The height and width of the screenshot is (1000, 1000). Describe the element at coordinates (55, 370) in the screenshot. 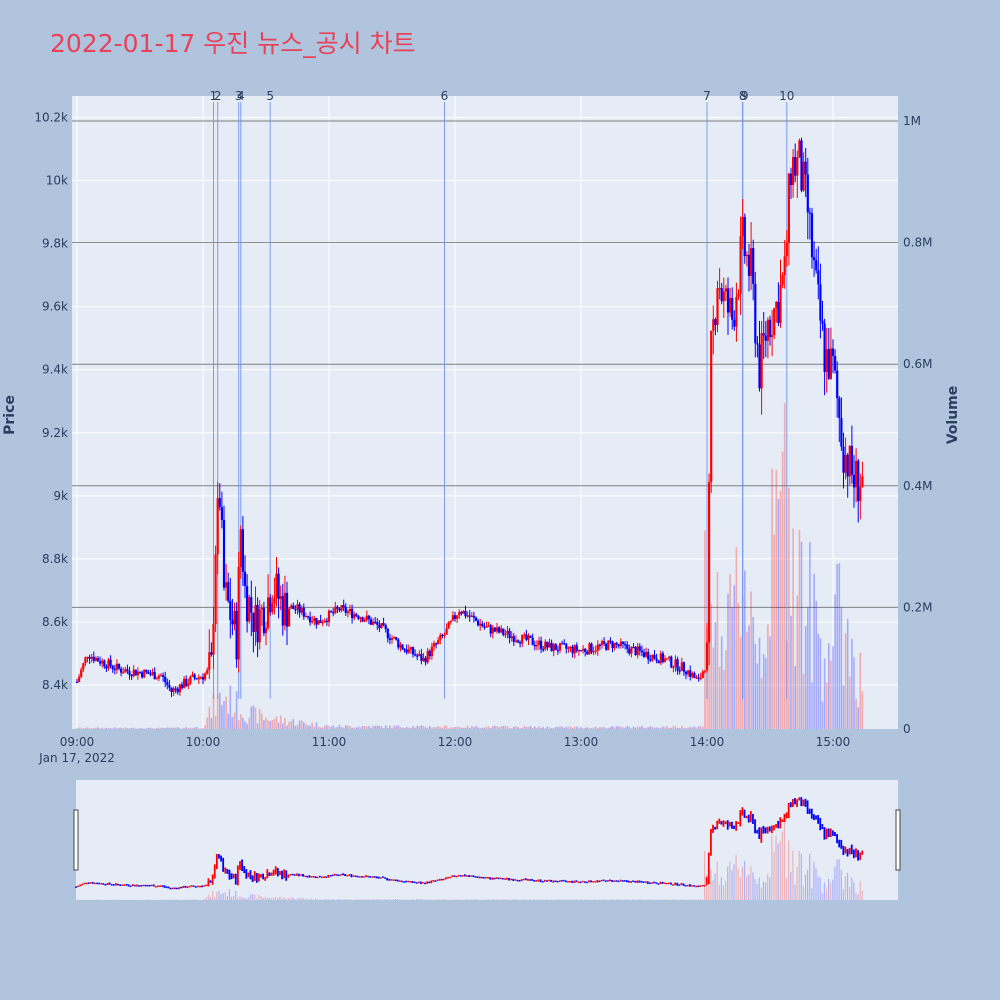

I see `price-tick-label: 9.4k` at that location.